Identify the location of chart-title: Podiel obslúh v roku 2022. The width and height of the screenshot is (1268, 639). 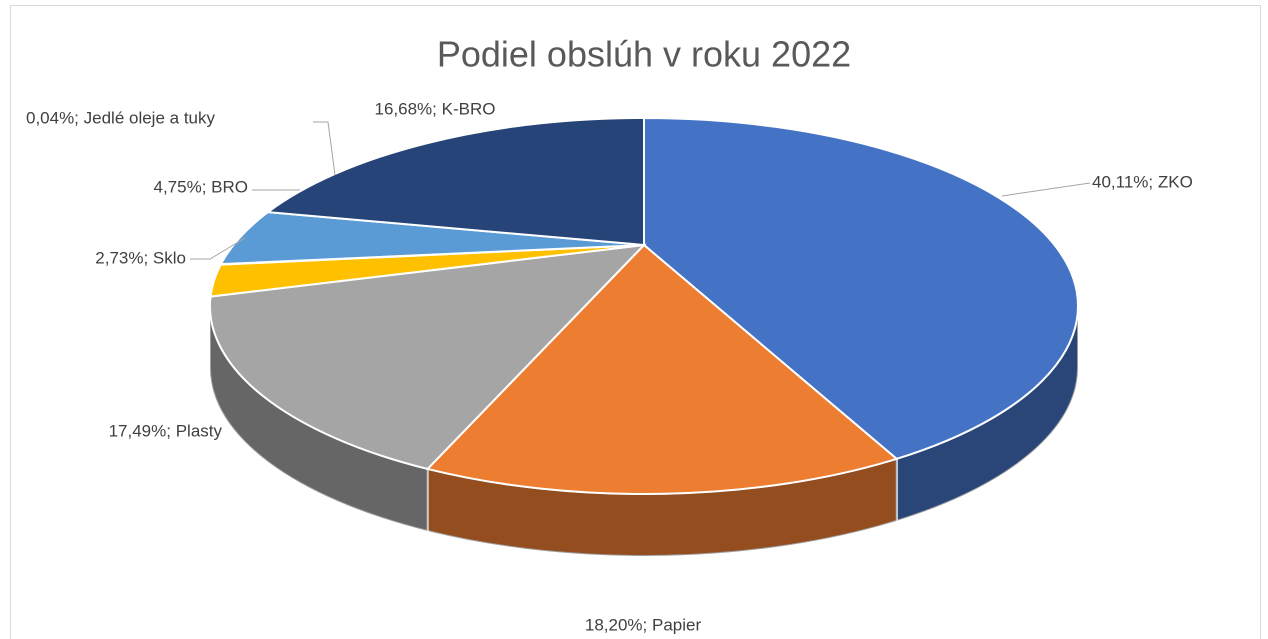
(644, 54).